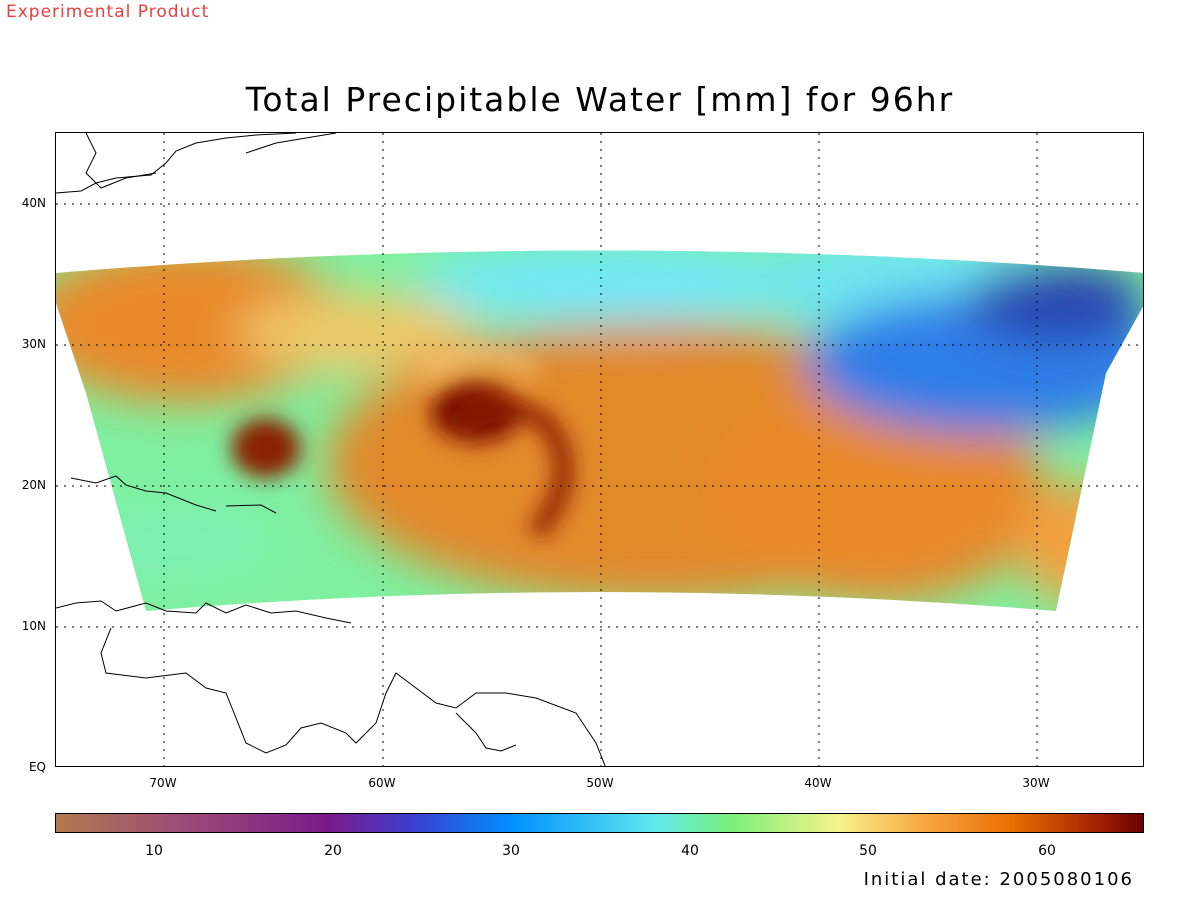 Image resolution: width=1200 pixels, height=900 pixels. I want to click on lat-label-40n: 40N, so click(33, 203).